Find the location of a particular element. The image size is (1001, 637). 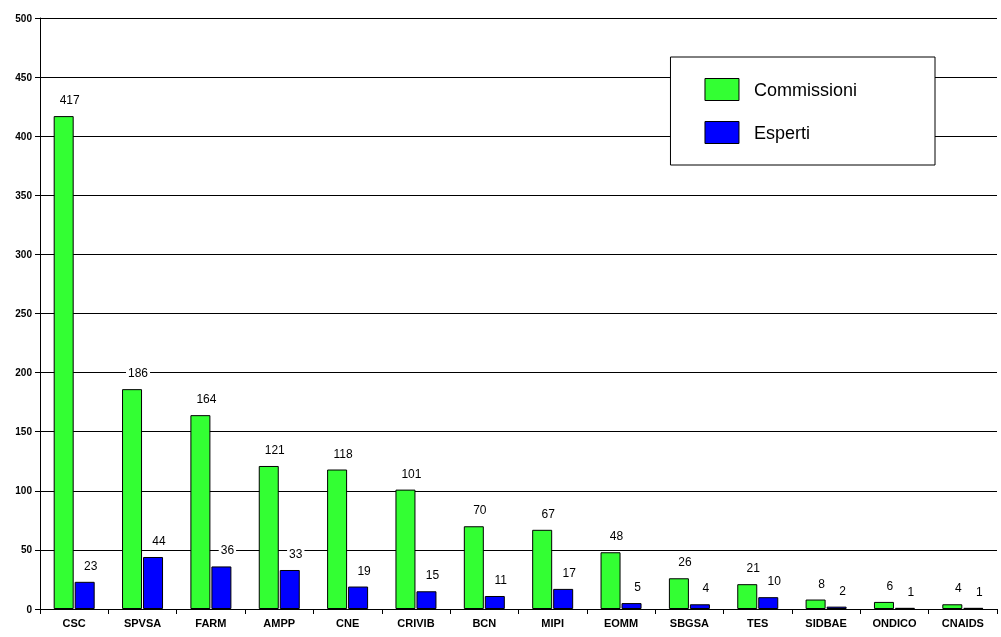

y-tick-label: 250 is located at coordinates (24, 313).